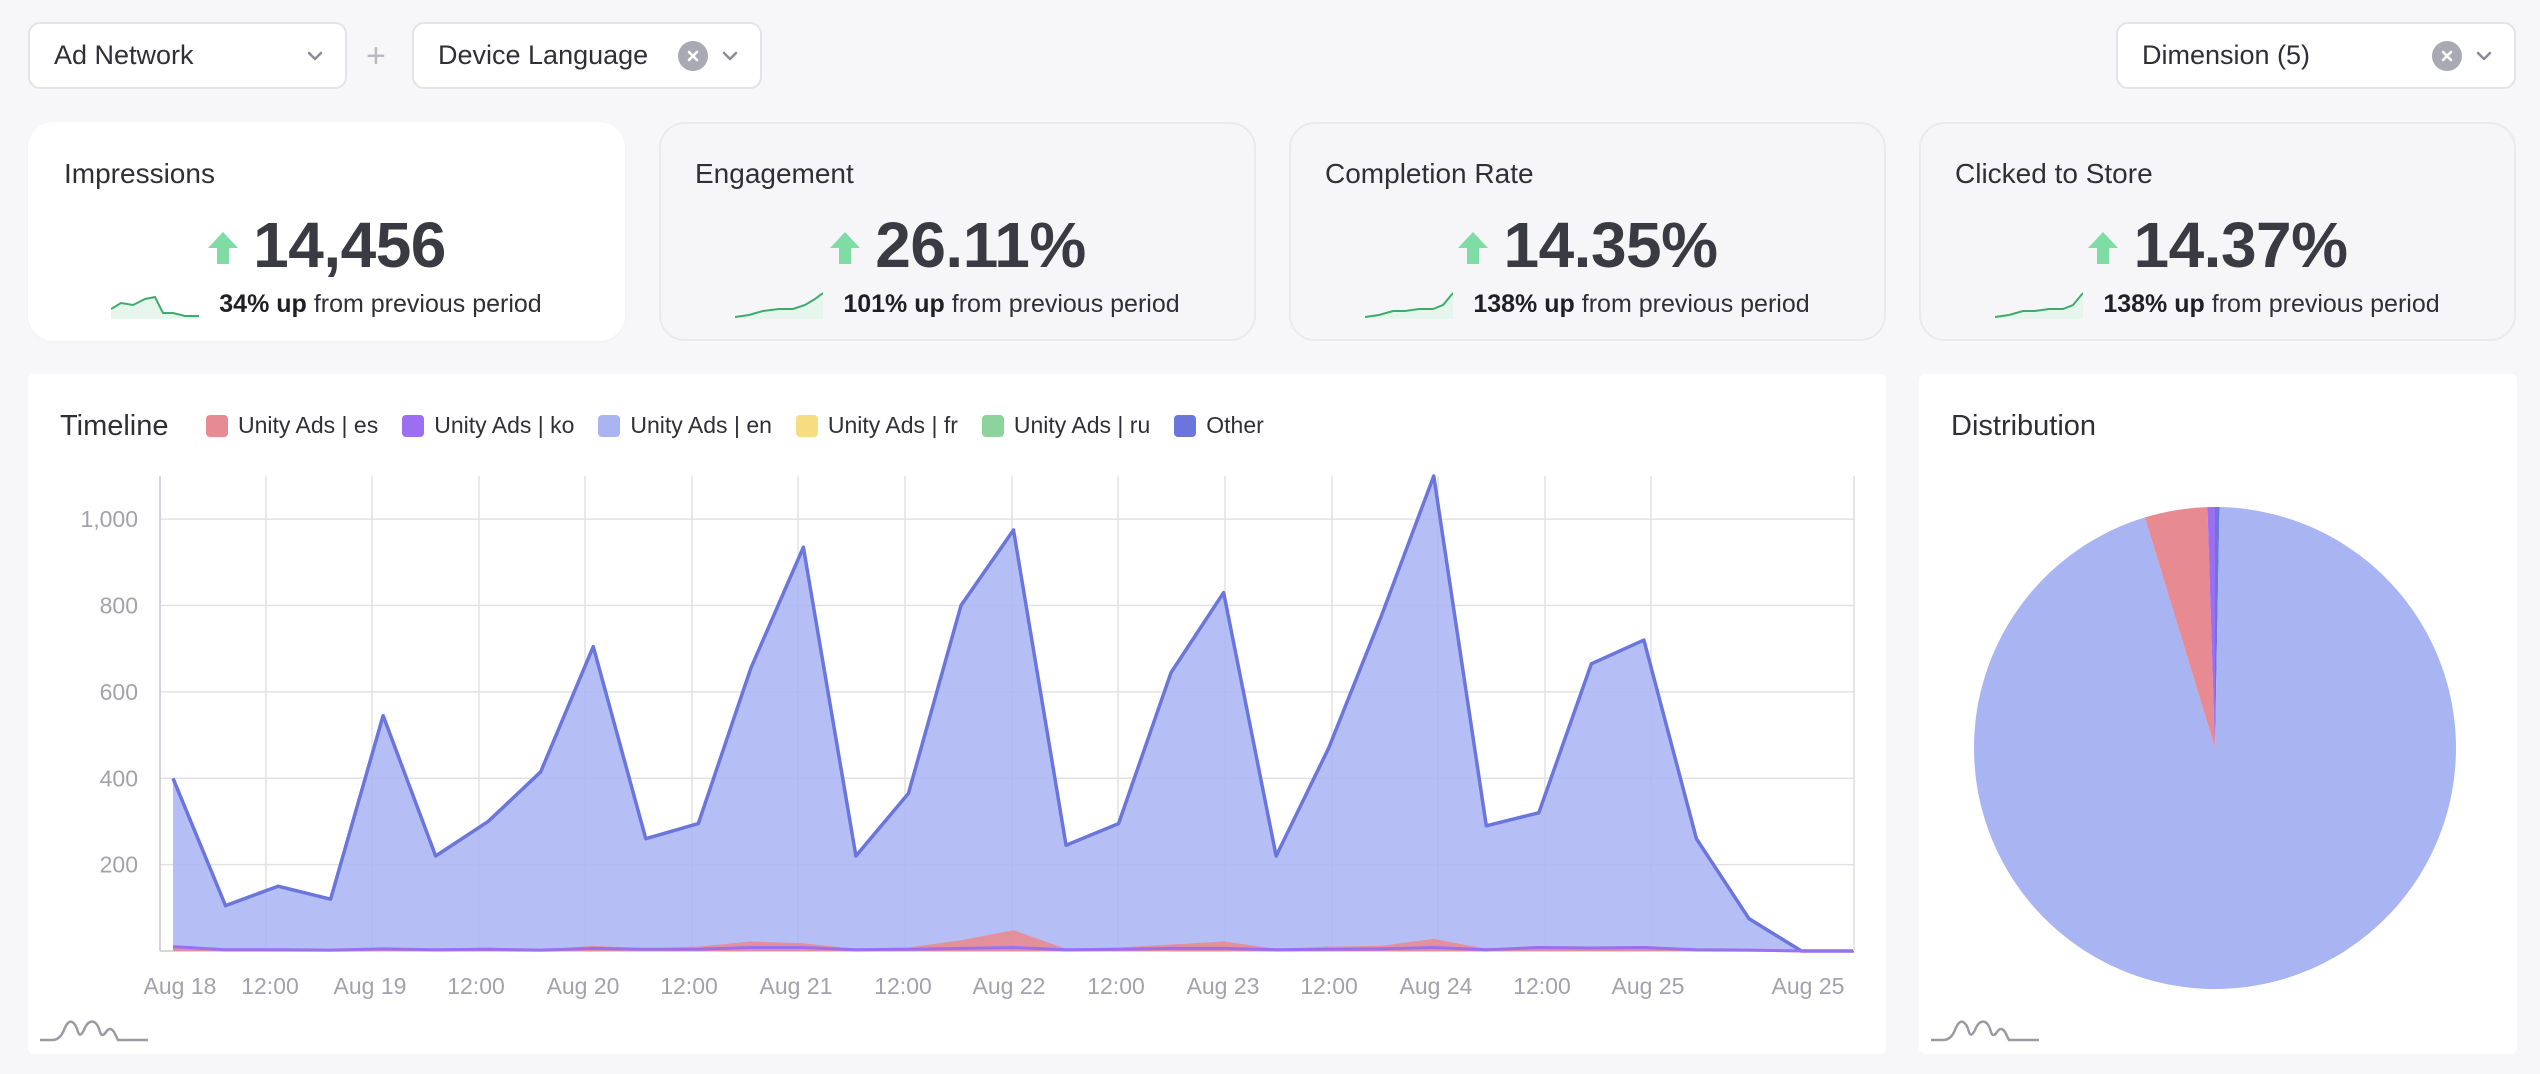 The height and width of the screenshot is (1074, 2540). I want to click on legend-label: Unity Ads | ko, so click(504, 425).